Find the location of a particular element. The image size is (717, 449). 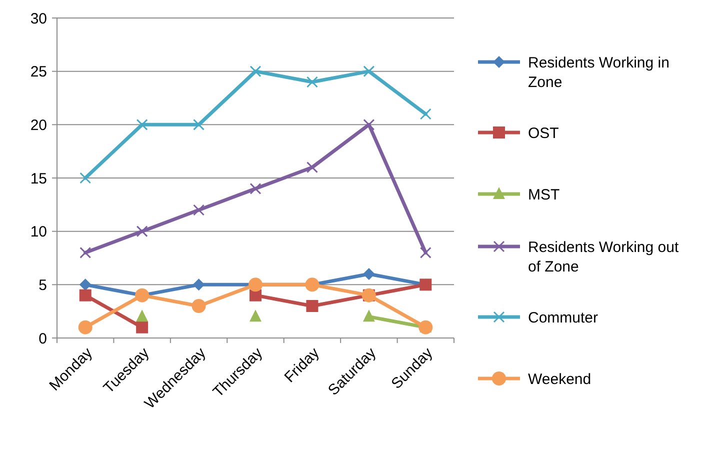

legend-label: Residents Working out of Zone is located at coordinates (604, 257).